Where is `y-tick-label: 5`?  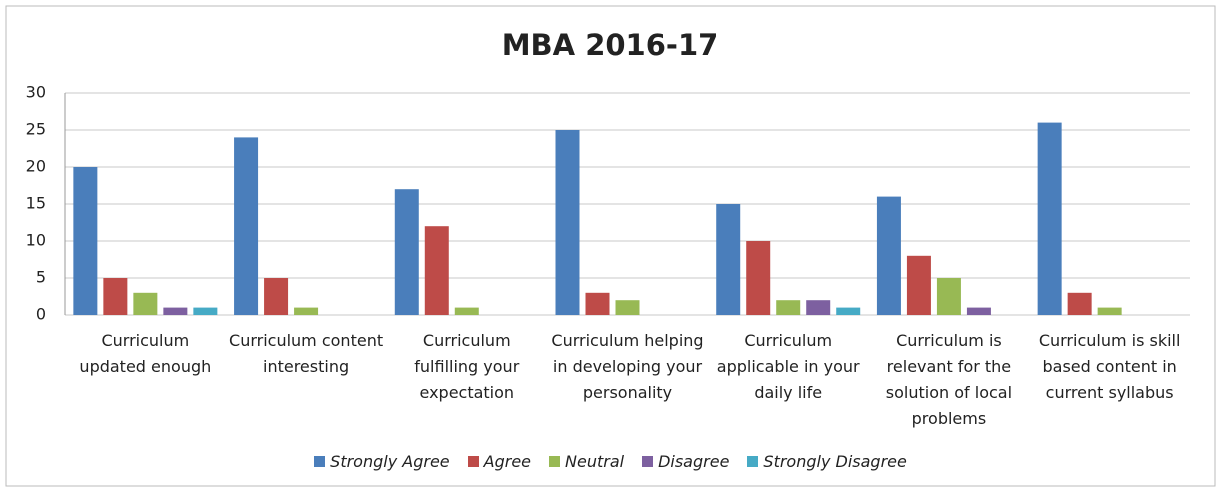
y-tick-label: 5 is located at coordinates (41, 277).